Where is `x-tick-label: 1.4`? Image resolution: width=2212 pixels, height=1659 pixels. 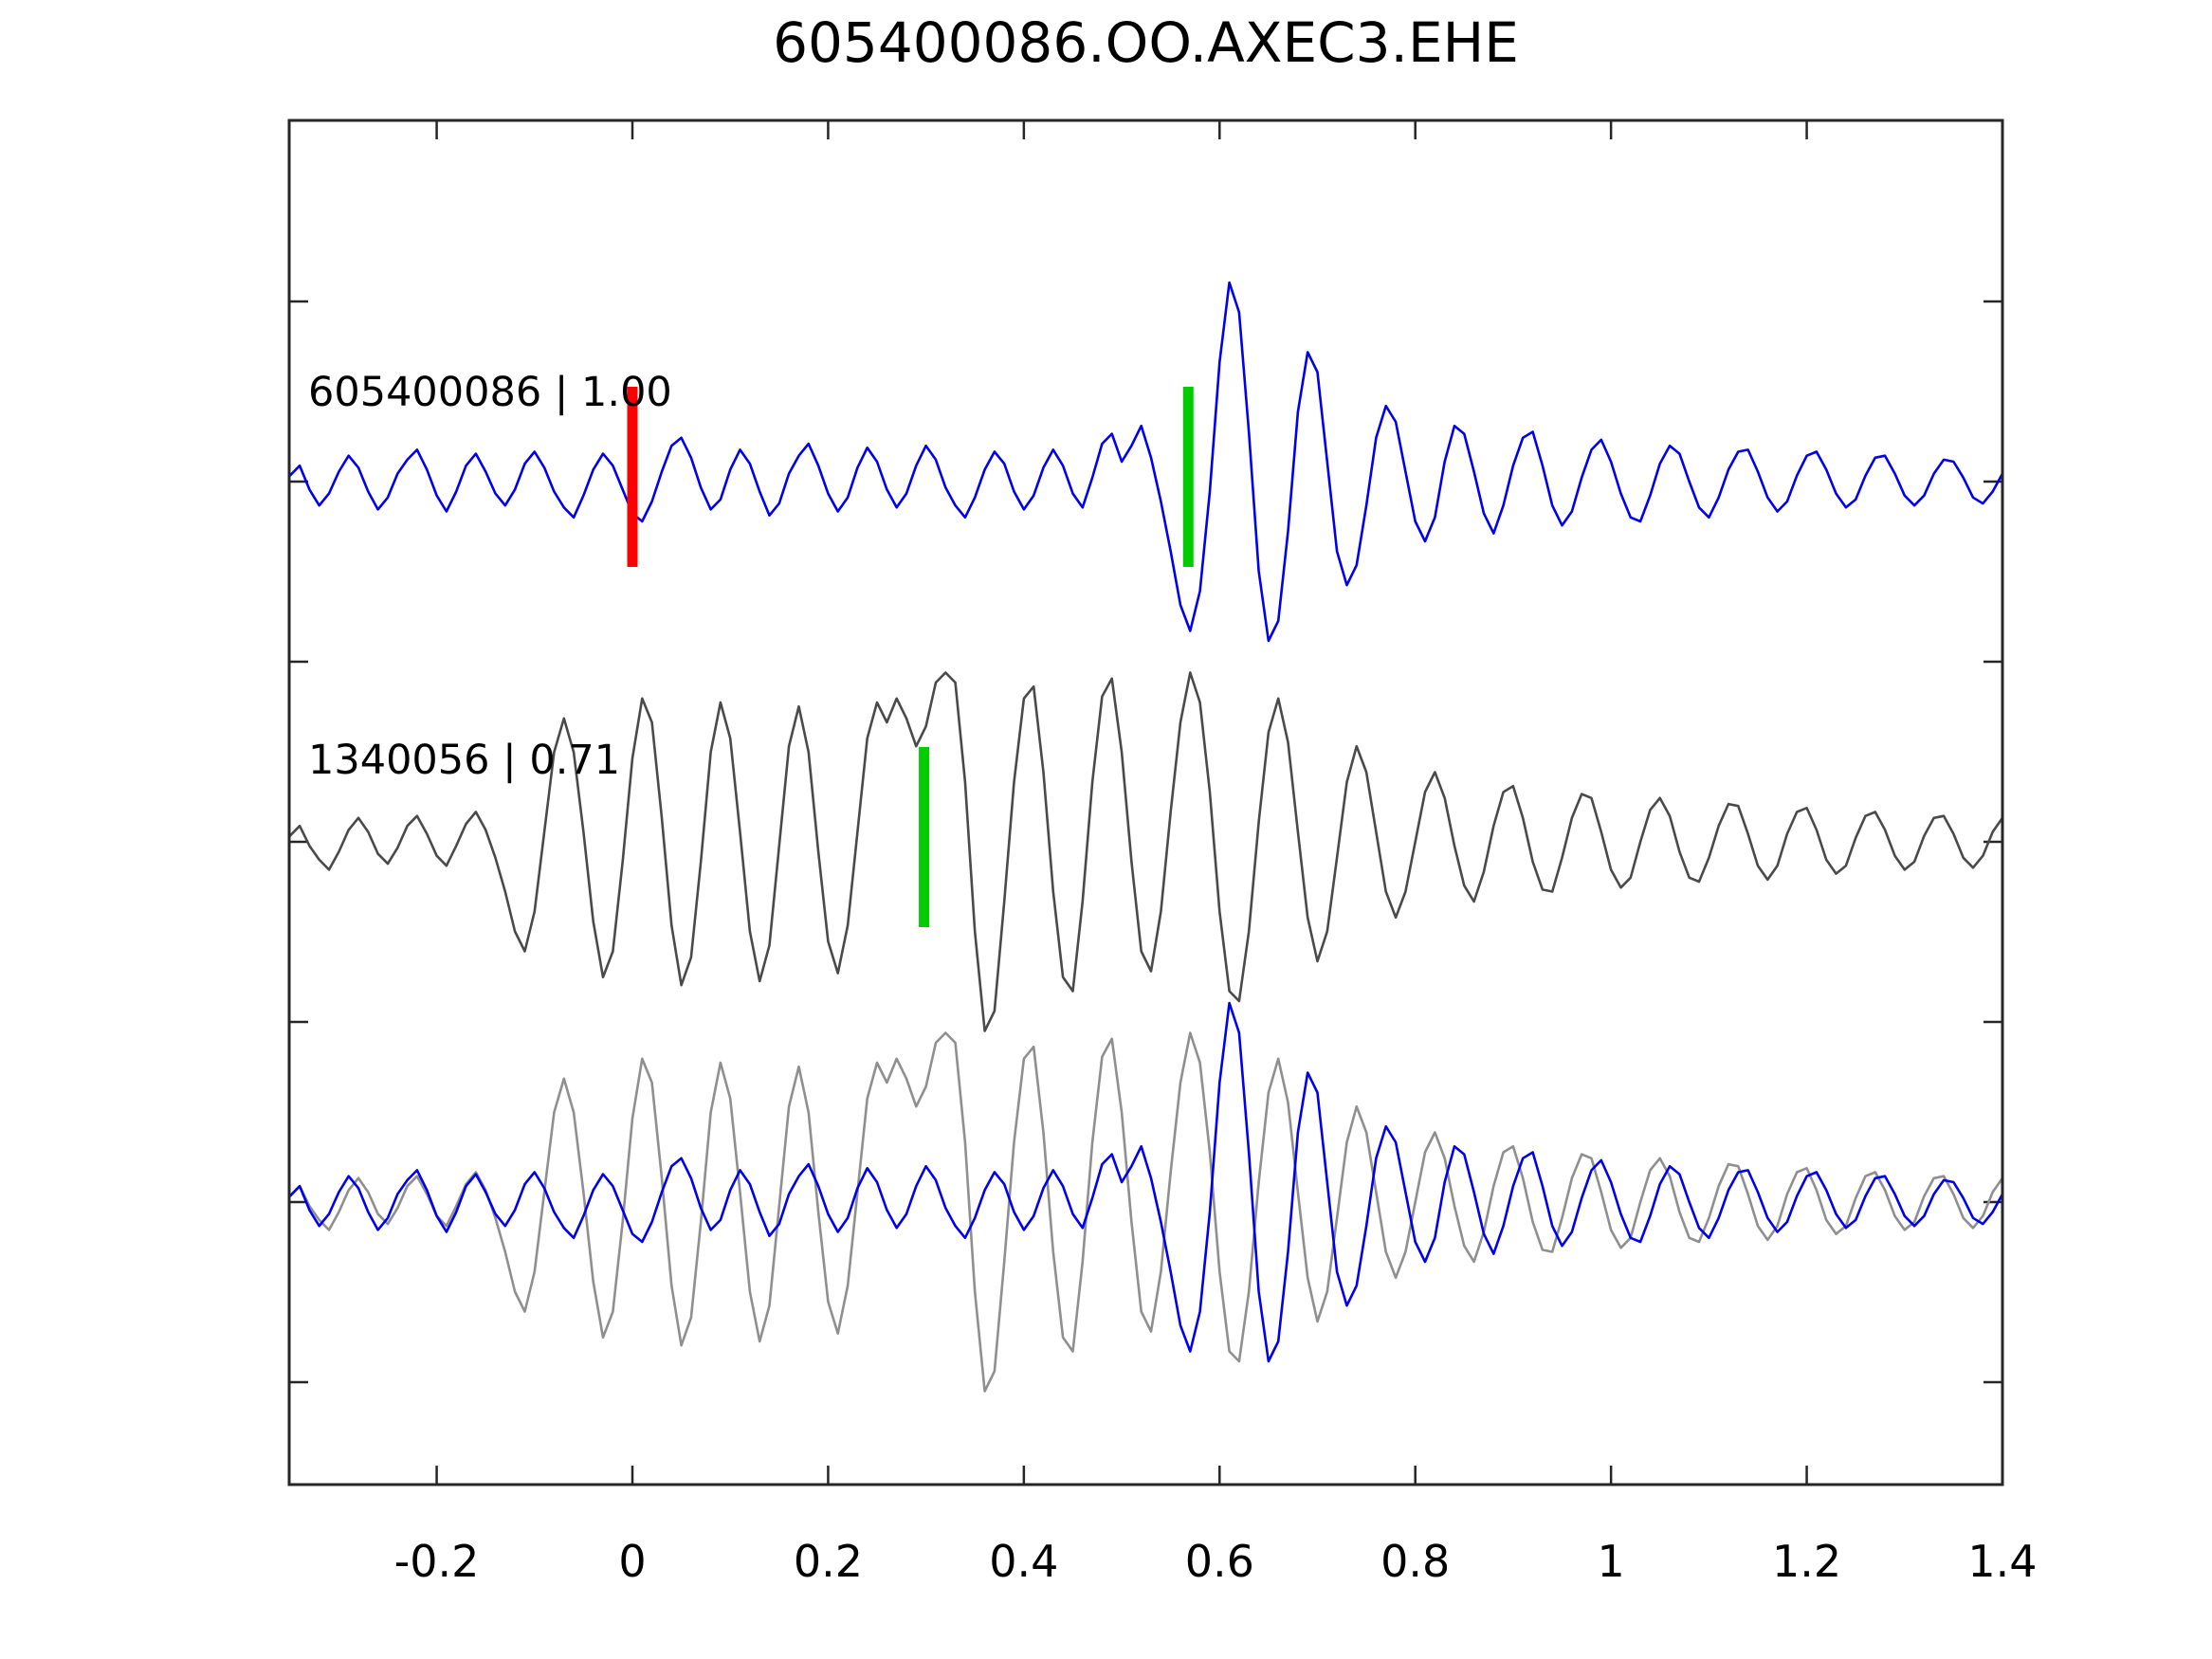
x-tick-label: 1.4 is located at coordinates (2003, 1561).